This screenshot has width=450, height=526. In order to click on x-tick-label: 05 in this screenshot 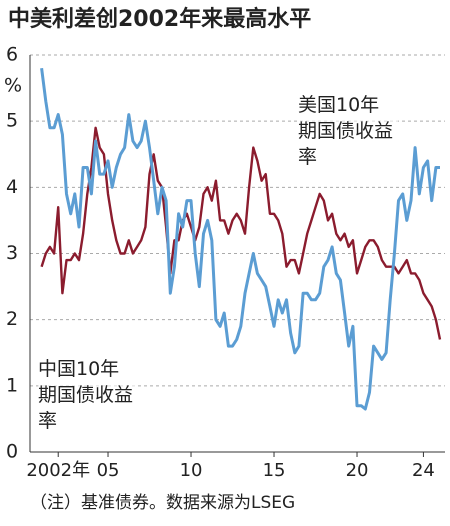, I will do `click(108, 470)`.